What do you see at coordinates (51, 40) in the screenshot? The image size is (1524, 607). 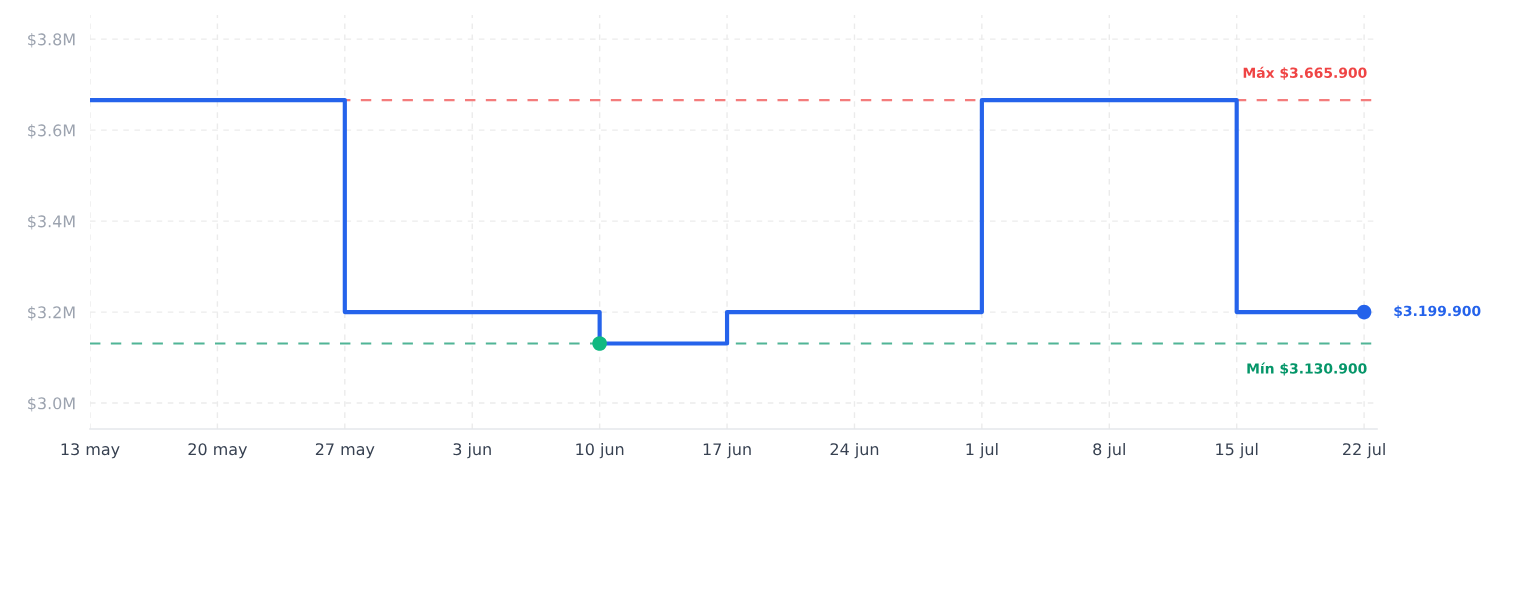 I see `y-tick-label: $3.8M` at bounding box center [51, 40].